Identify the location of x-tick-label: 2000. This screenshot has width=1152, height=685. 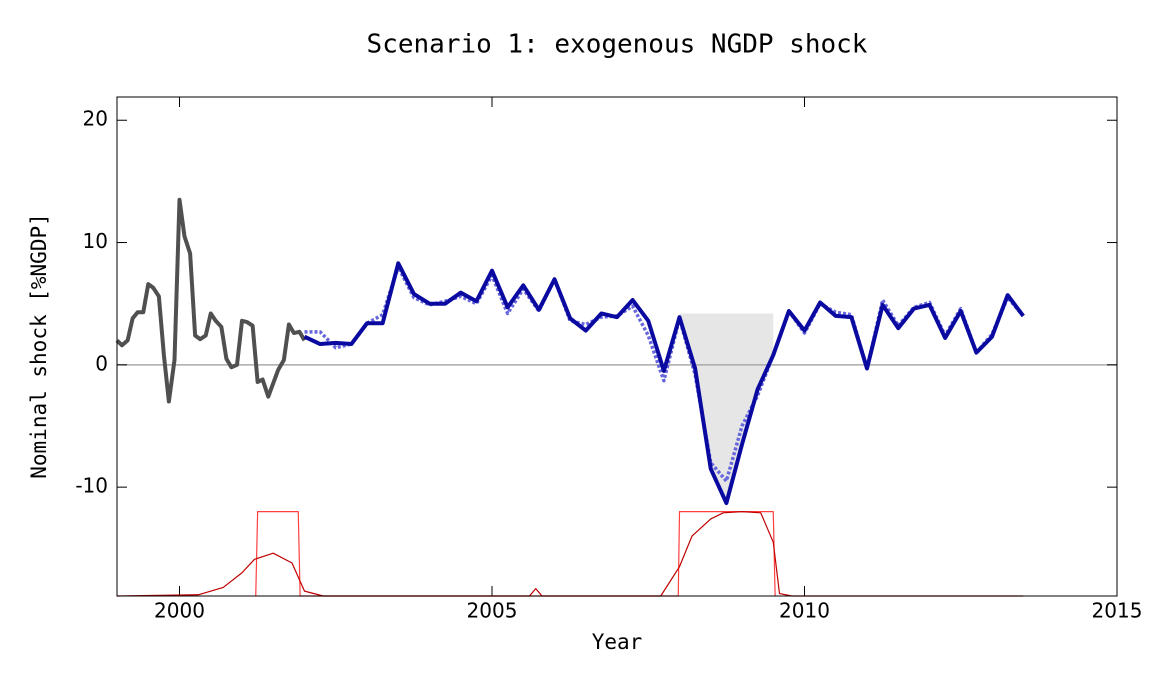
(179, 611).